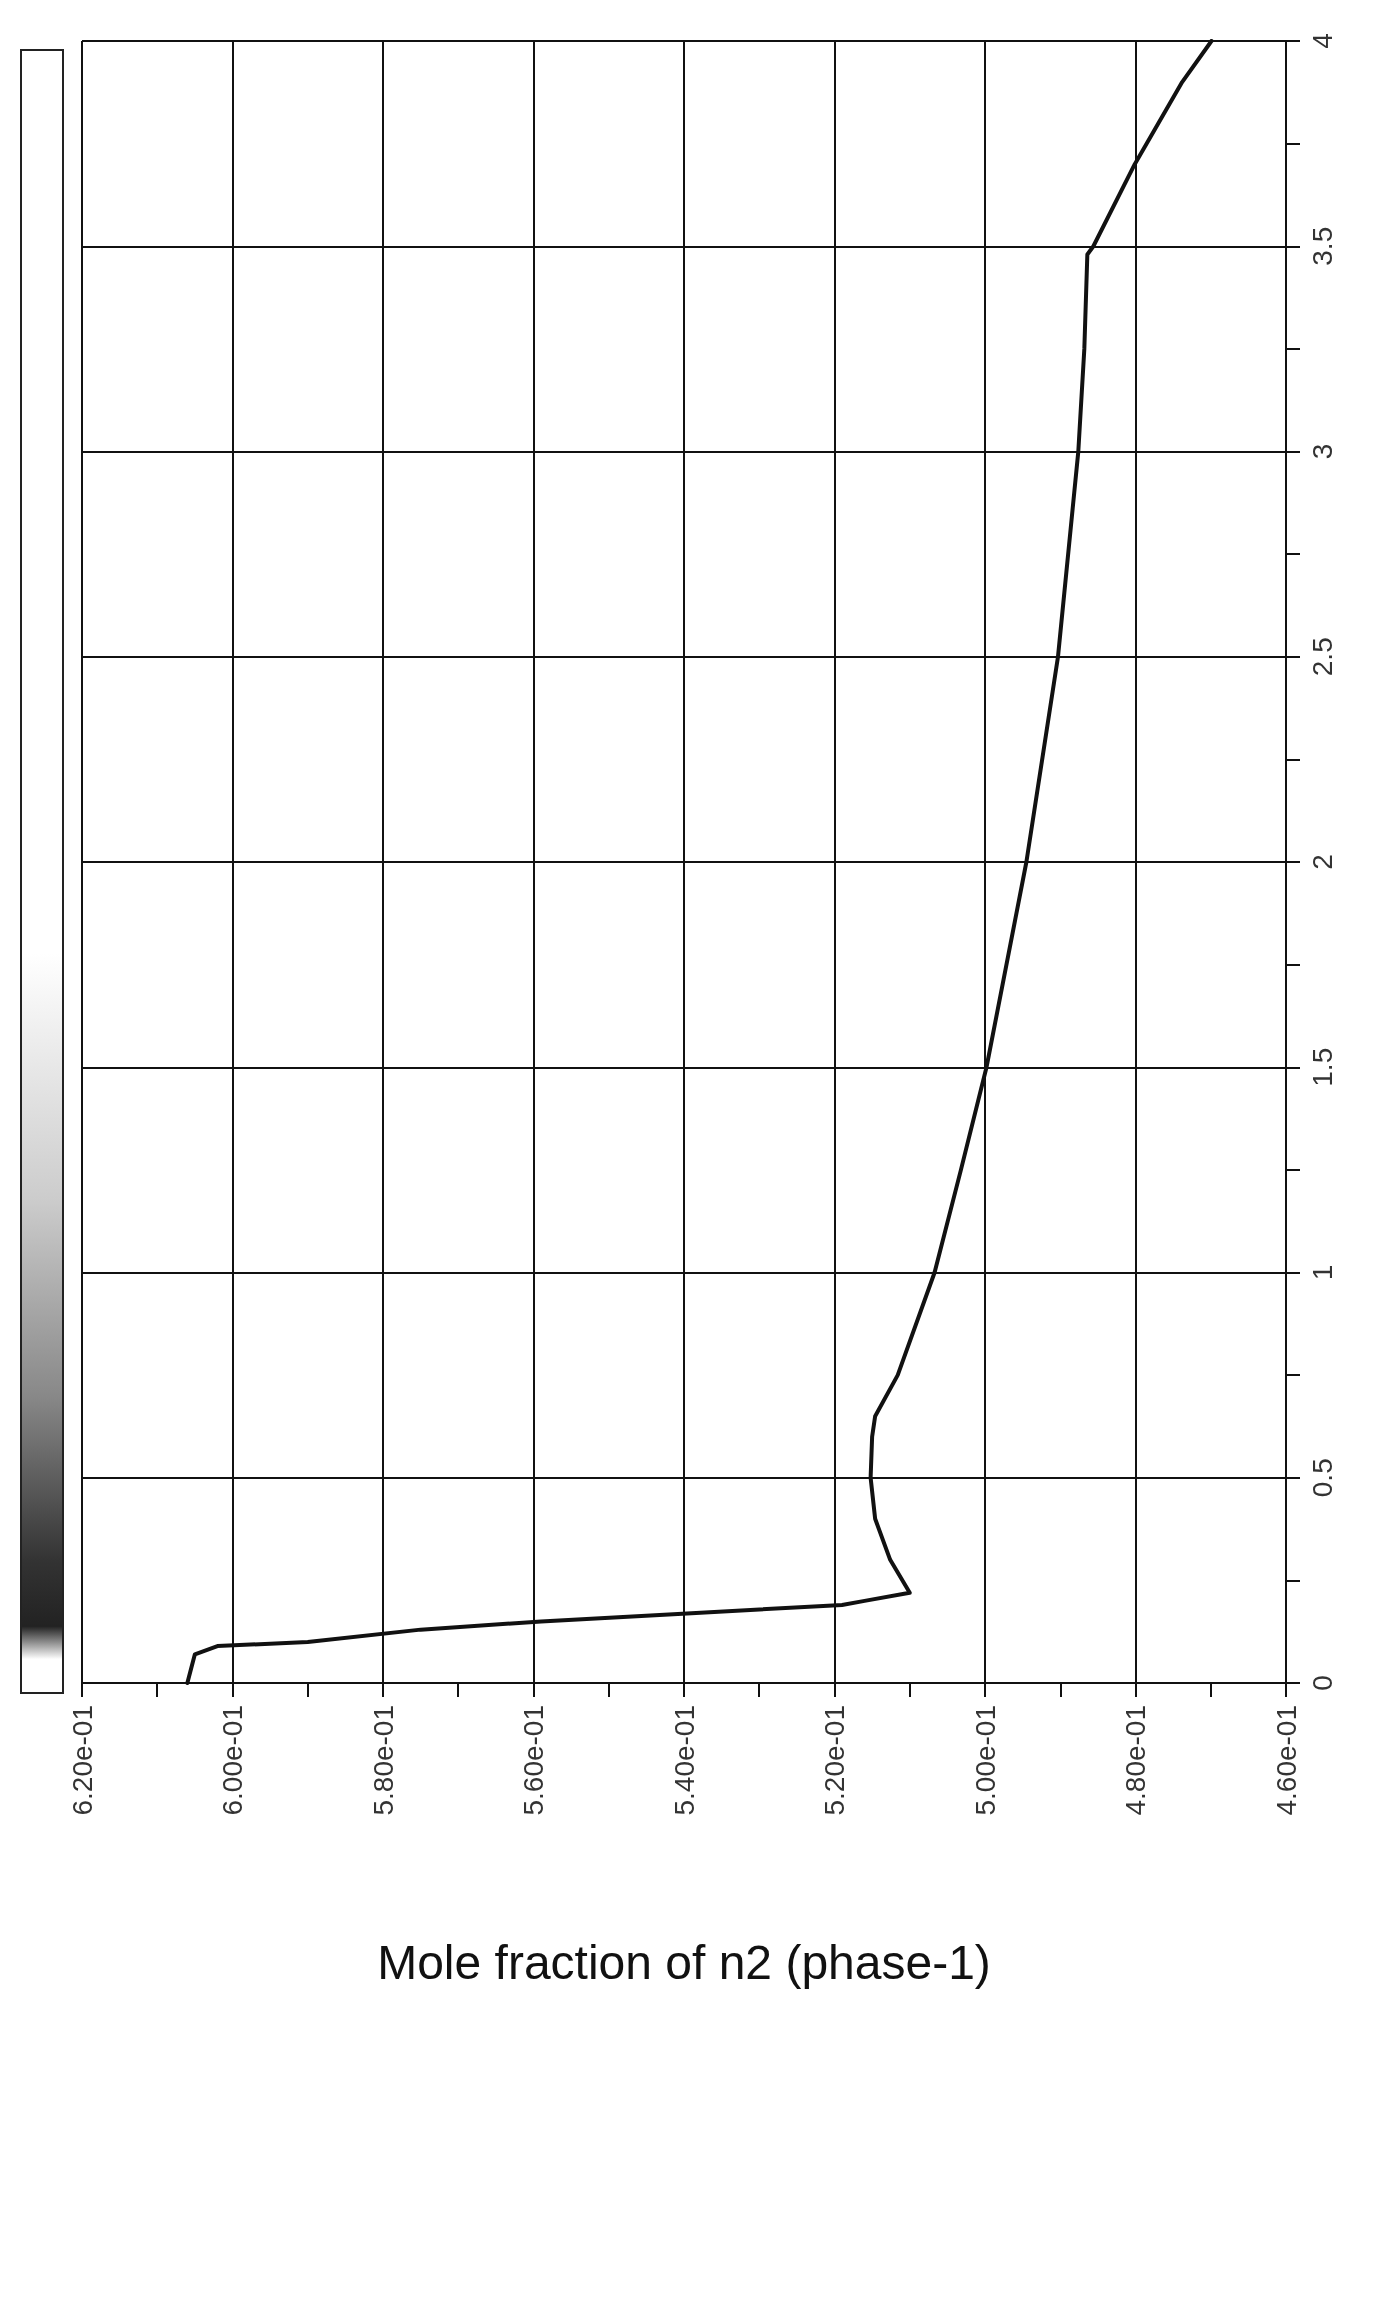 The height and width of the screenshot is (2324, 1383). Describe the element at coordinates (533, 1760) in the screenshot. I see `x-tick-label: 5.60e-01` at that location.